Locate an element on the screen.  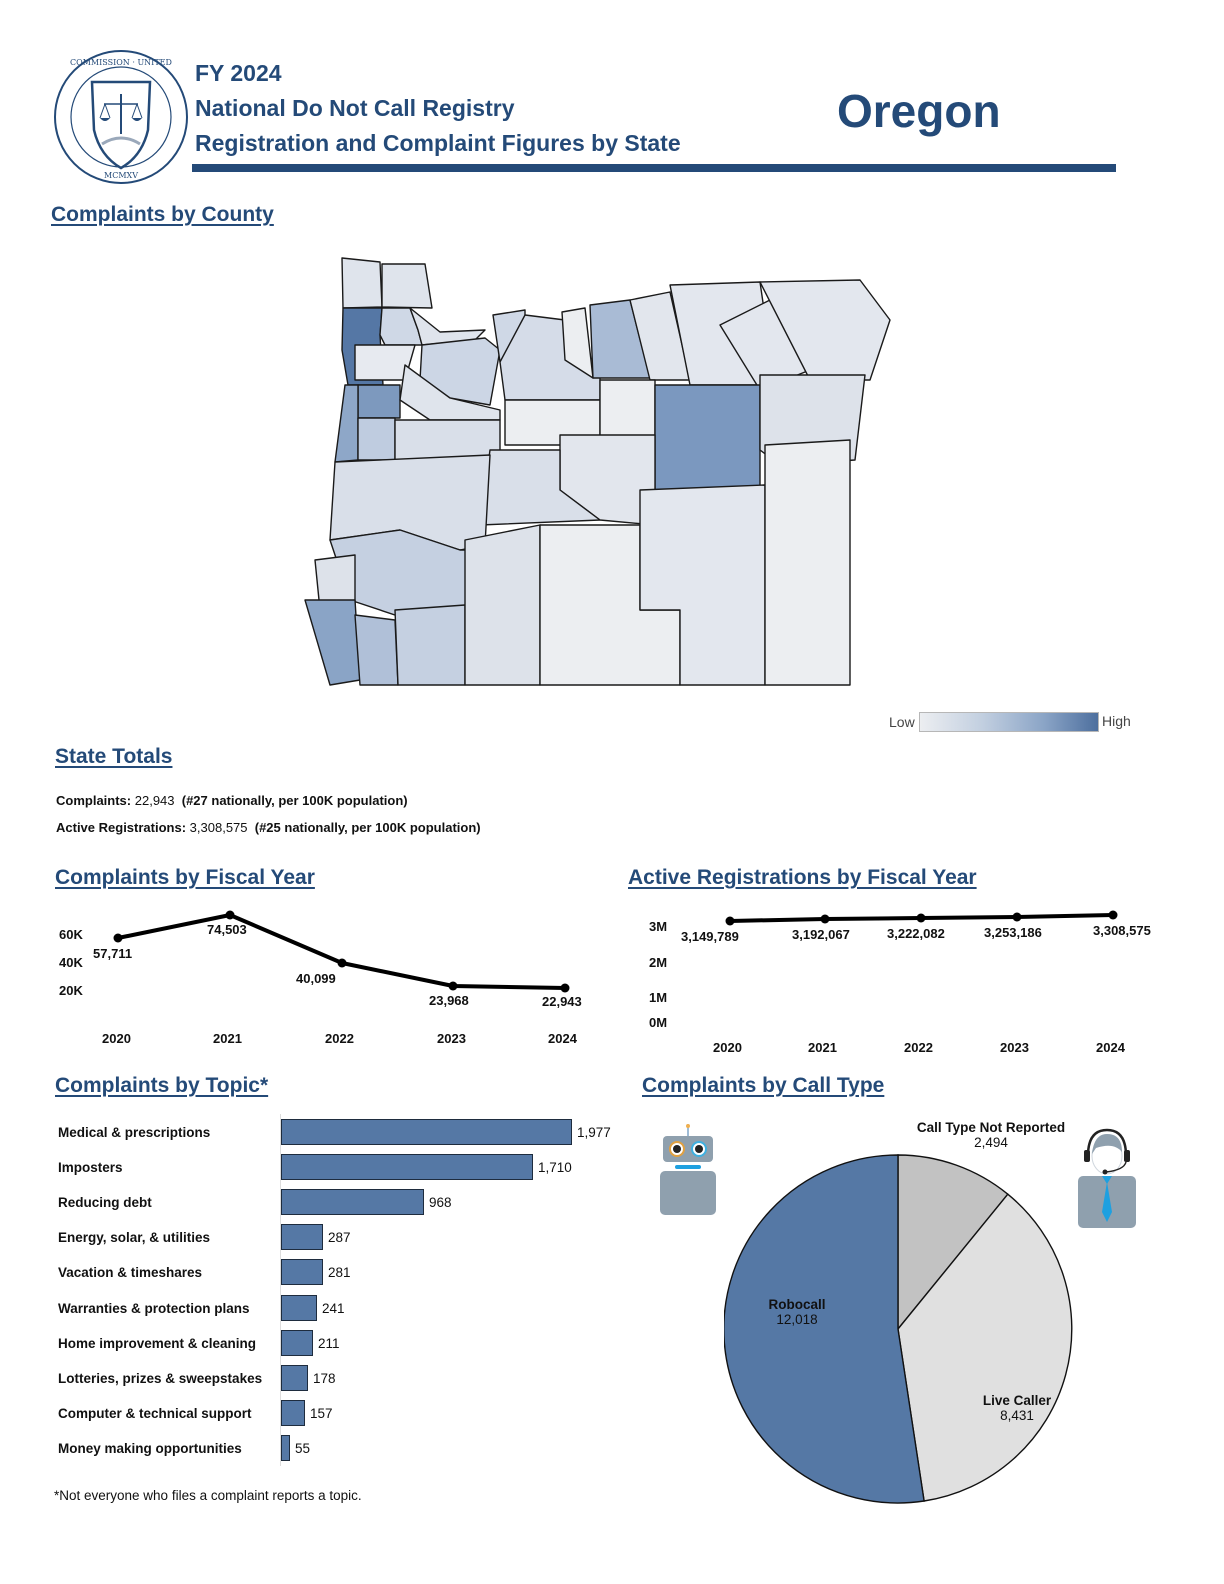
data-label: 3,222,082 is located at coordinates (916, 933).